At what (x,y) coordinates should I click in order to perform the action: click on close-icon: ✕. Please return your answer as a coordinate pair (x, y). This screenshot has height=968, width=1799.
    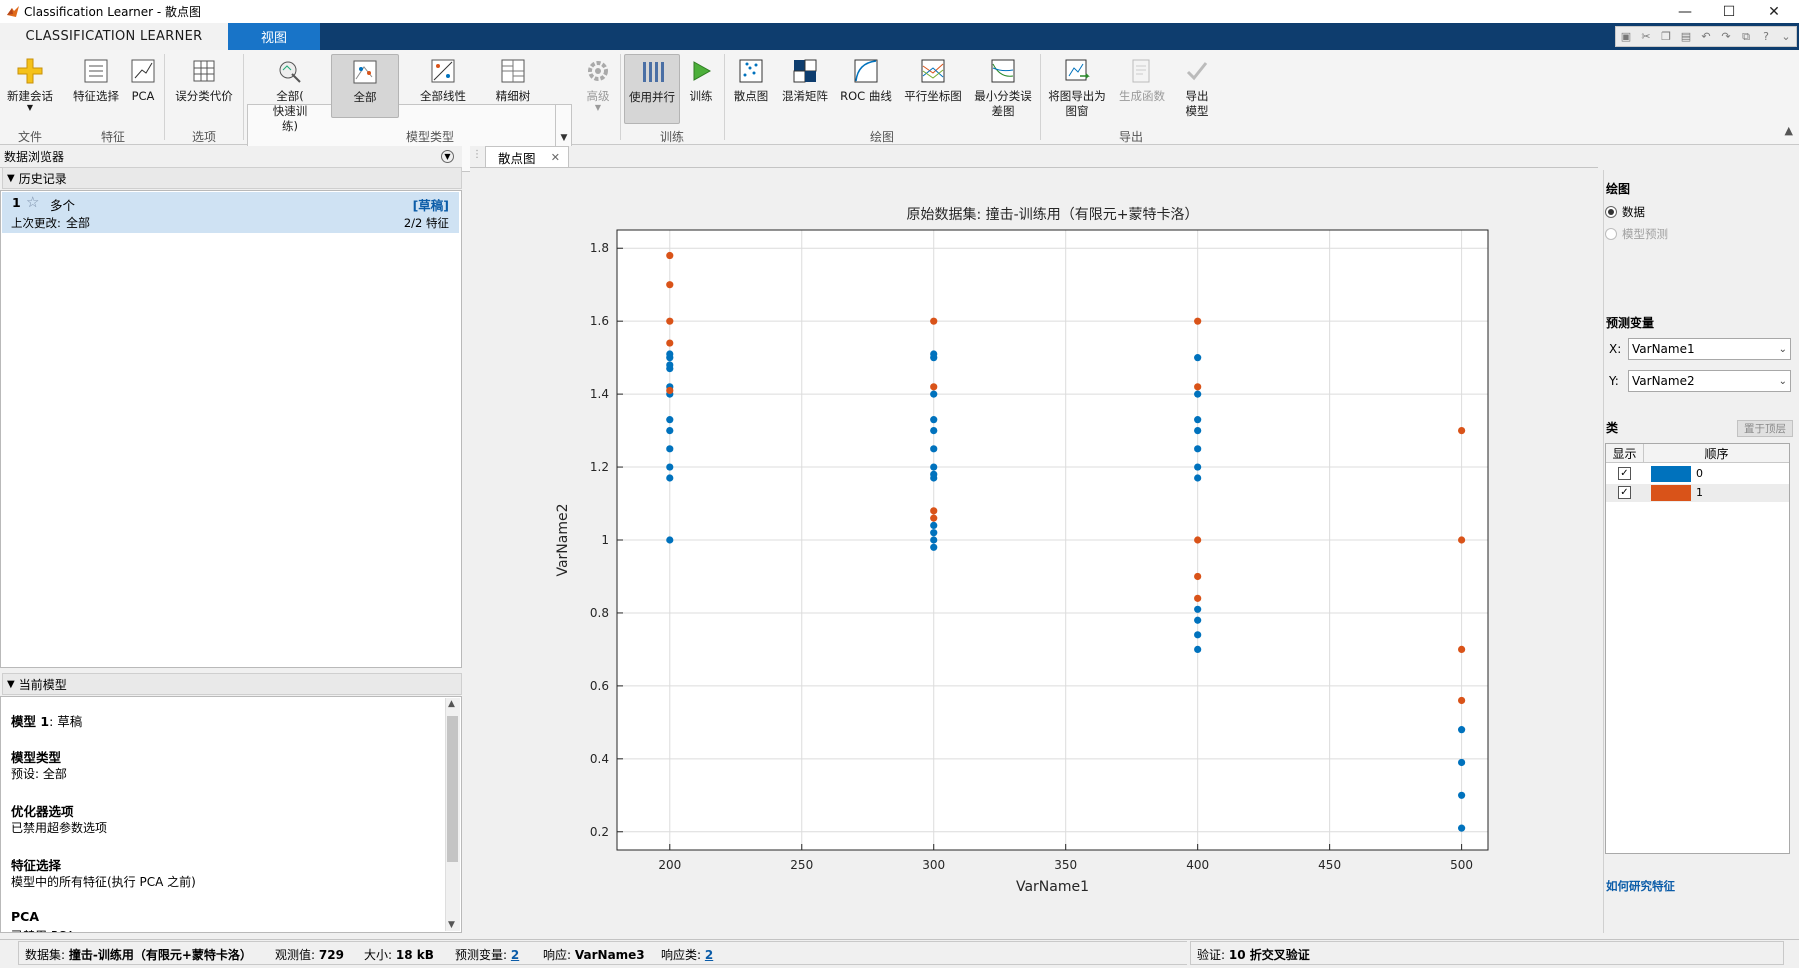
    Looking at the image, I should click on (1774, 11).